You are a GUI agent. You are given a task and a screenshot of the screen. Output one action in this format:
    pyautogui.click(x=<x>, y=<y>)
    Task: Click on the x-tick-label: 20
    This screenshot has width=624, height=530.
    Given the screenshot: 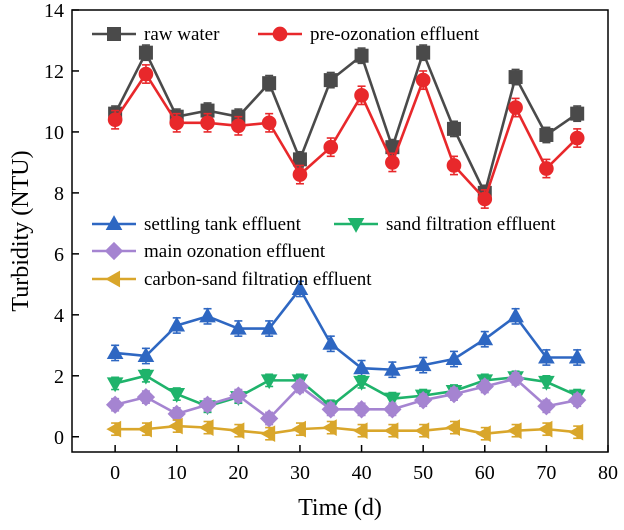 What is the action you would take?
    pyautogui.click(x=238, y=473)
    